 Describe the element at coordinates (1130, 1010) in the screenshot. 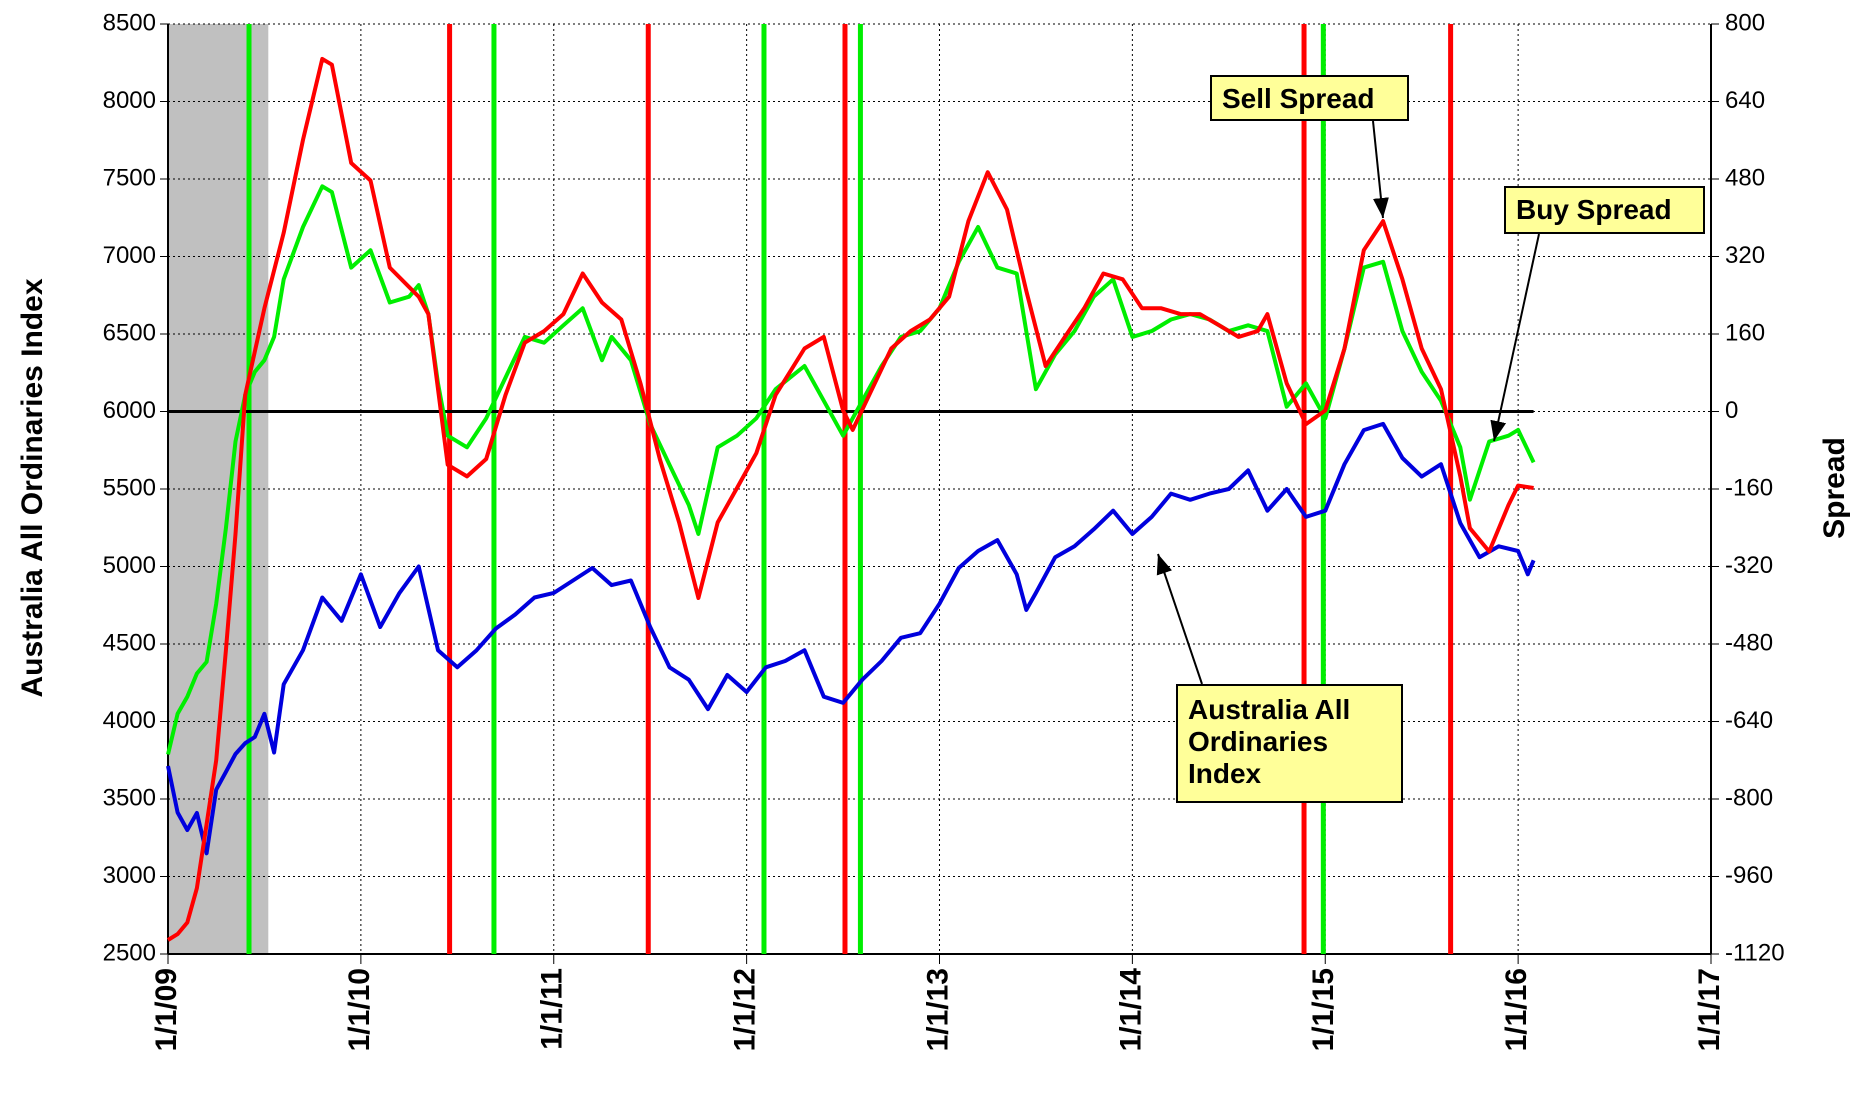

I see `x-tick-label: 1/1/14` at that location.